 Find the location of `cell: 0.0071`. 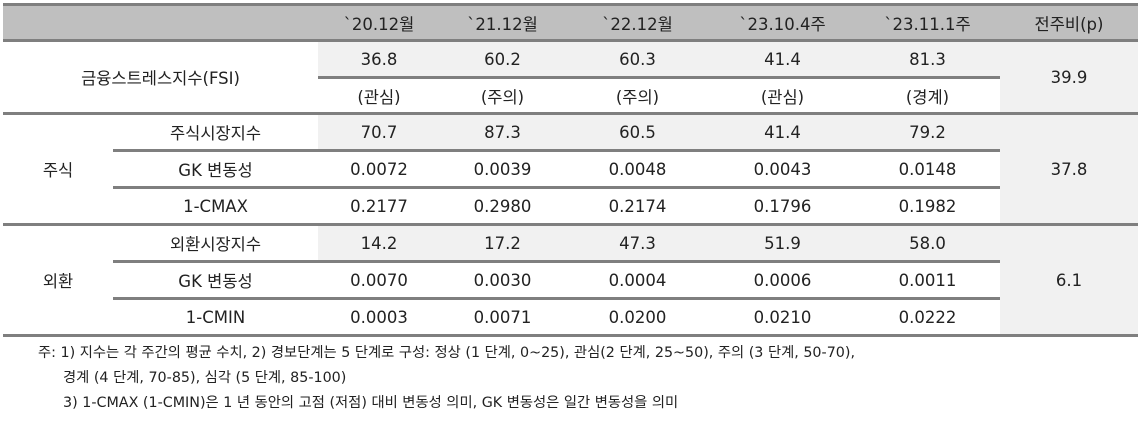

cell: 0.0071 is located at coordinates (502, 317).